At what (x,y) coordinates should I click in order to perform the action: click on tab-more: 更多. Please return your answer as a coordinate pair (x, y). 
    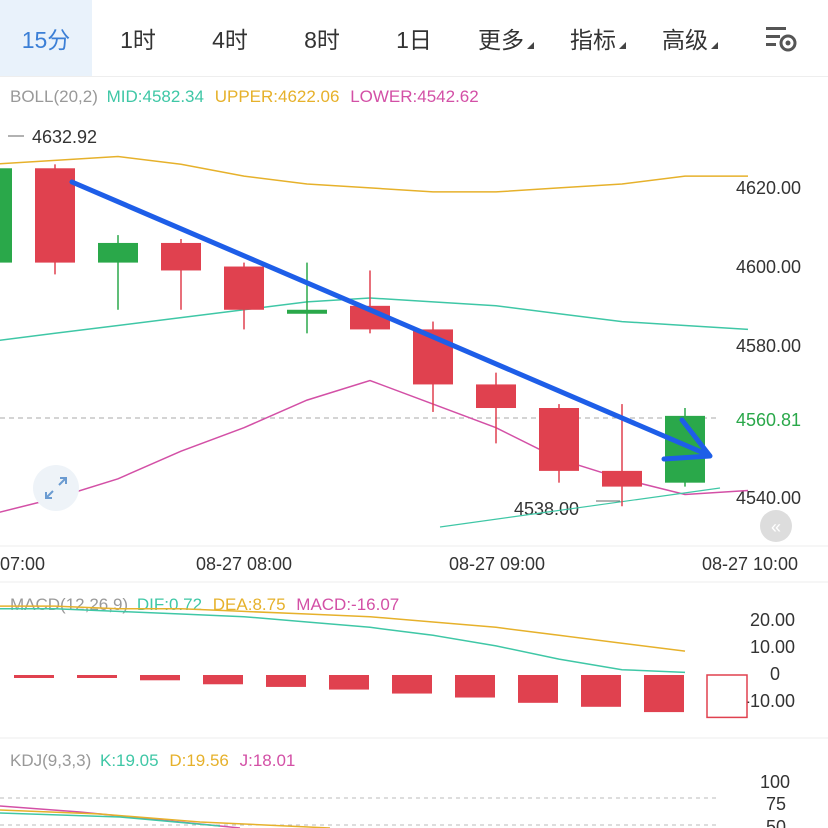
    Looking at the image, I should click on (506, 38).